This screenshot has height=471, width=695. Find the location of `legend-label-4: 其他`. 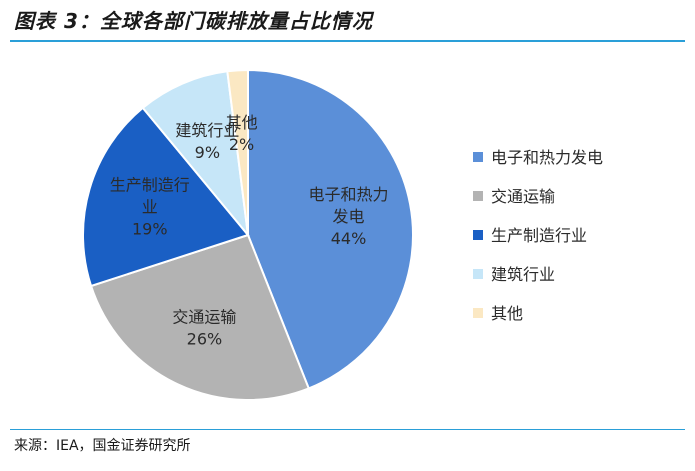

legend-label-4: 其他 is located at coordinates (507, 313).